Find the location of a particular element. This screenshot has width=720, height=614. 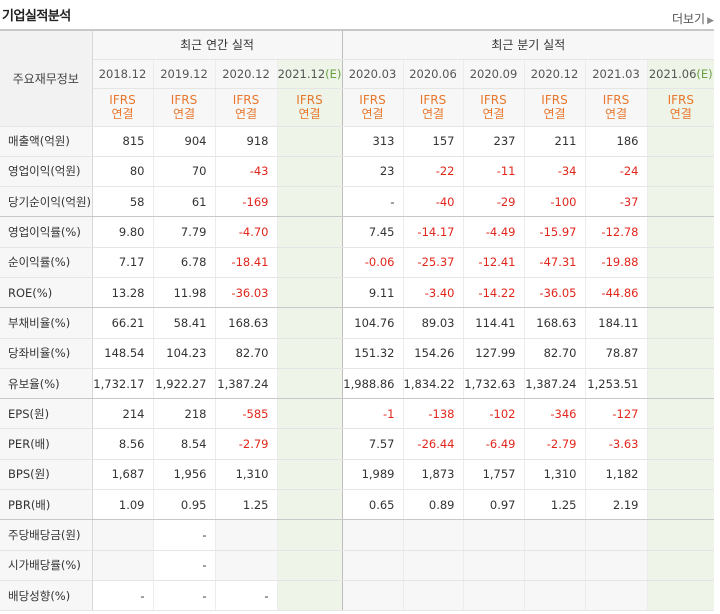

row-label: ROE(%) is located at coordinates (46, 293).